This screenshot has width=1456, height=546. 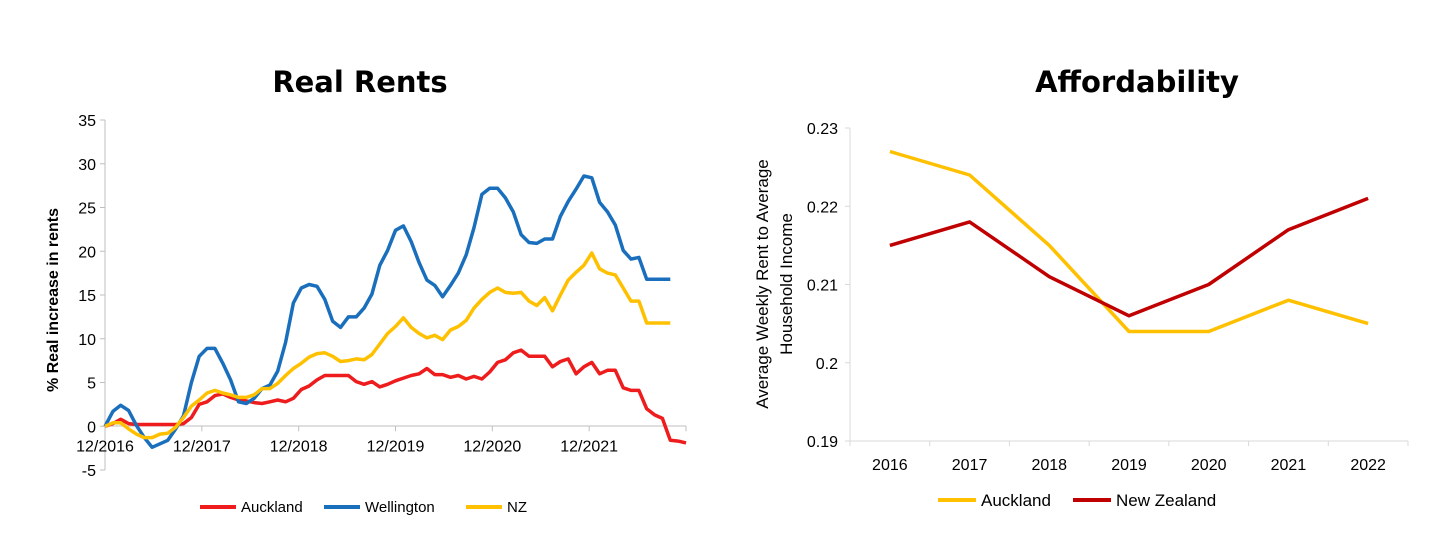 What do you see at coordinates (87, 296) in the screenshot?
I see `y-tick-label: 15` at bounding box center [87, 296].